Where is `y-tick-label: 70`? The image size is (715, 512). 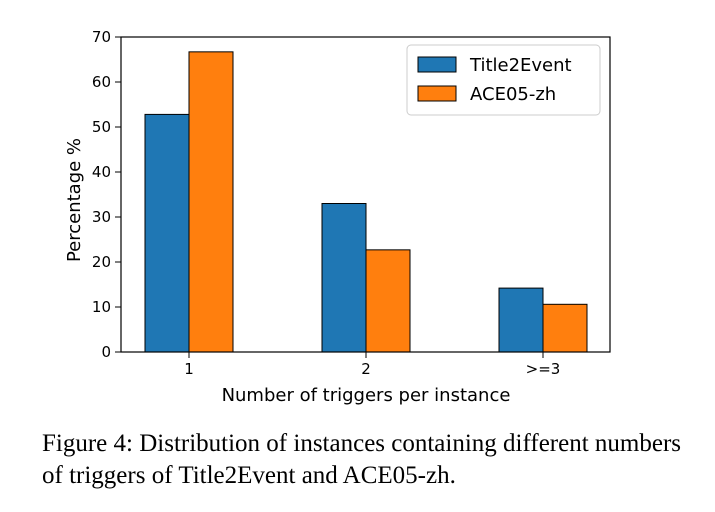
y-tick-label: 70 is located at coordinates (101, 37).